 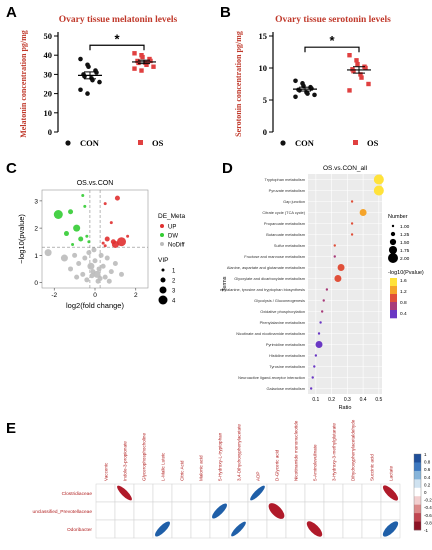 I want to click on bubble-term-label: Citrate cycle (TCA cycle), so click(x=283, y=212).